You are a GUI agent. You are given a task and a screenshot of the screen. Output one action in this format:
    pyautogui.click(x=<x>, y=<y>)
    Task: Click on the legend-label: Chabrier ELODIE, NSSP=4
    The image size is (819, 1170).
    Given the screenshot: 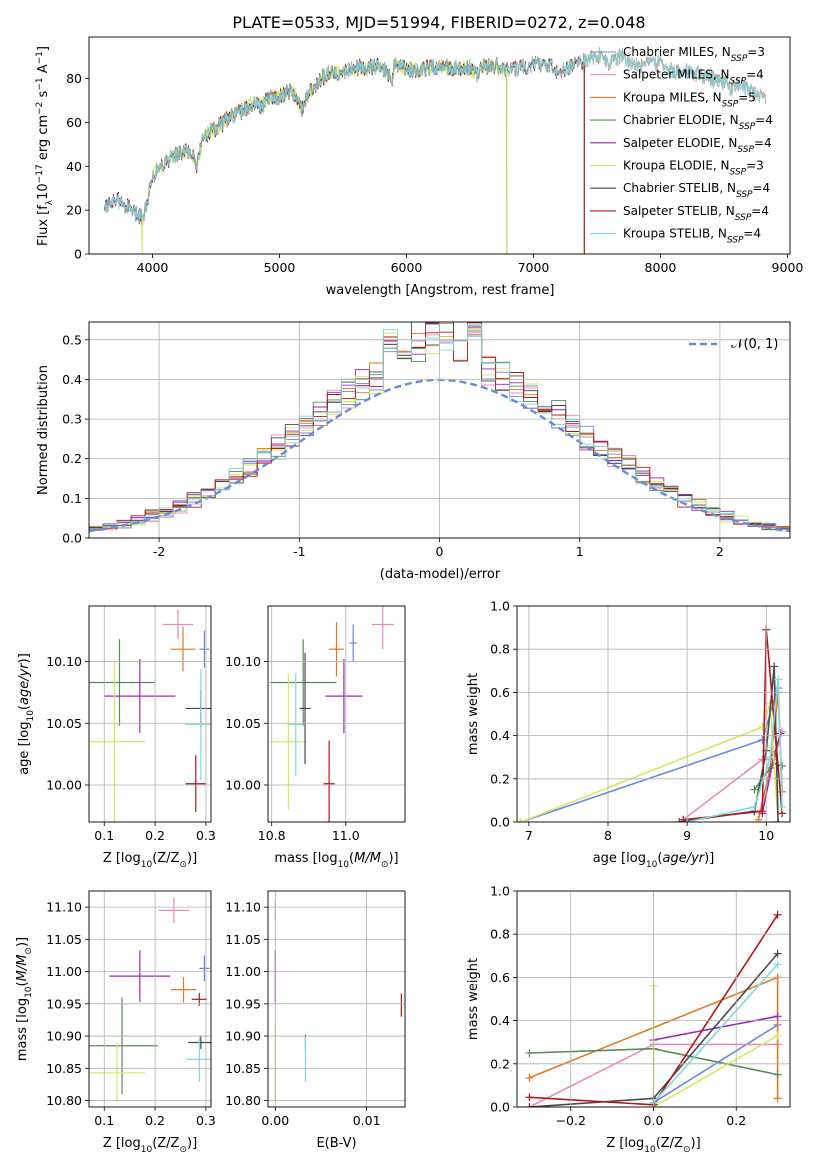 What is the action you would take?
    pyautogui.click(x=698, y=122)
    